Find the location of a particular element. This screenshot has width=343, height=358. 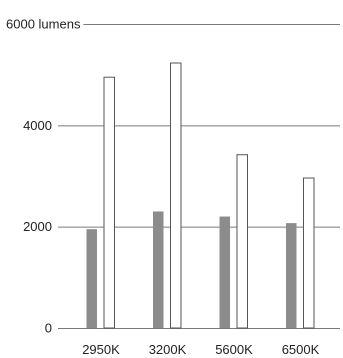

y-tick-label: 4000 is located at coordinates (37, 125).